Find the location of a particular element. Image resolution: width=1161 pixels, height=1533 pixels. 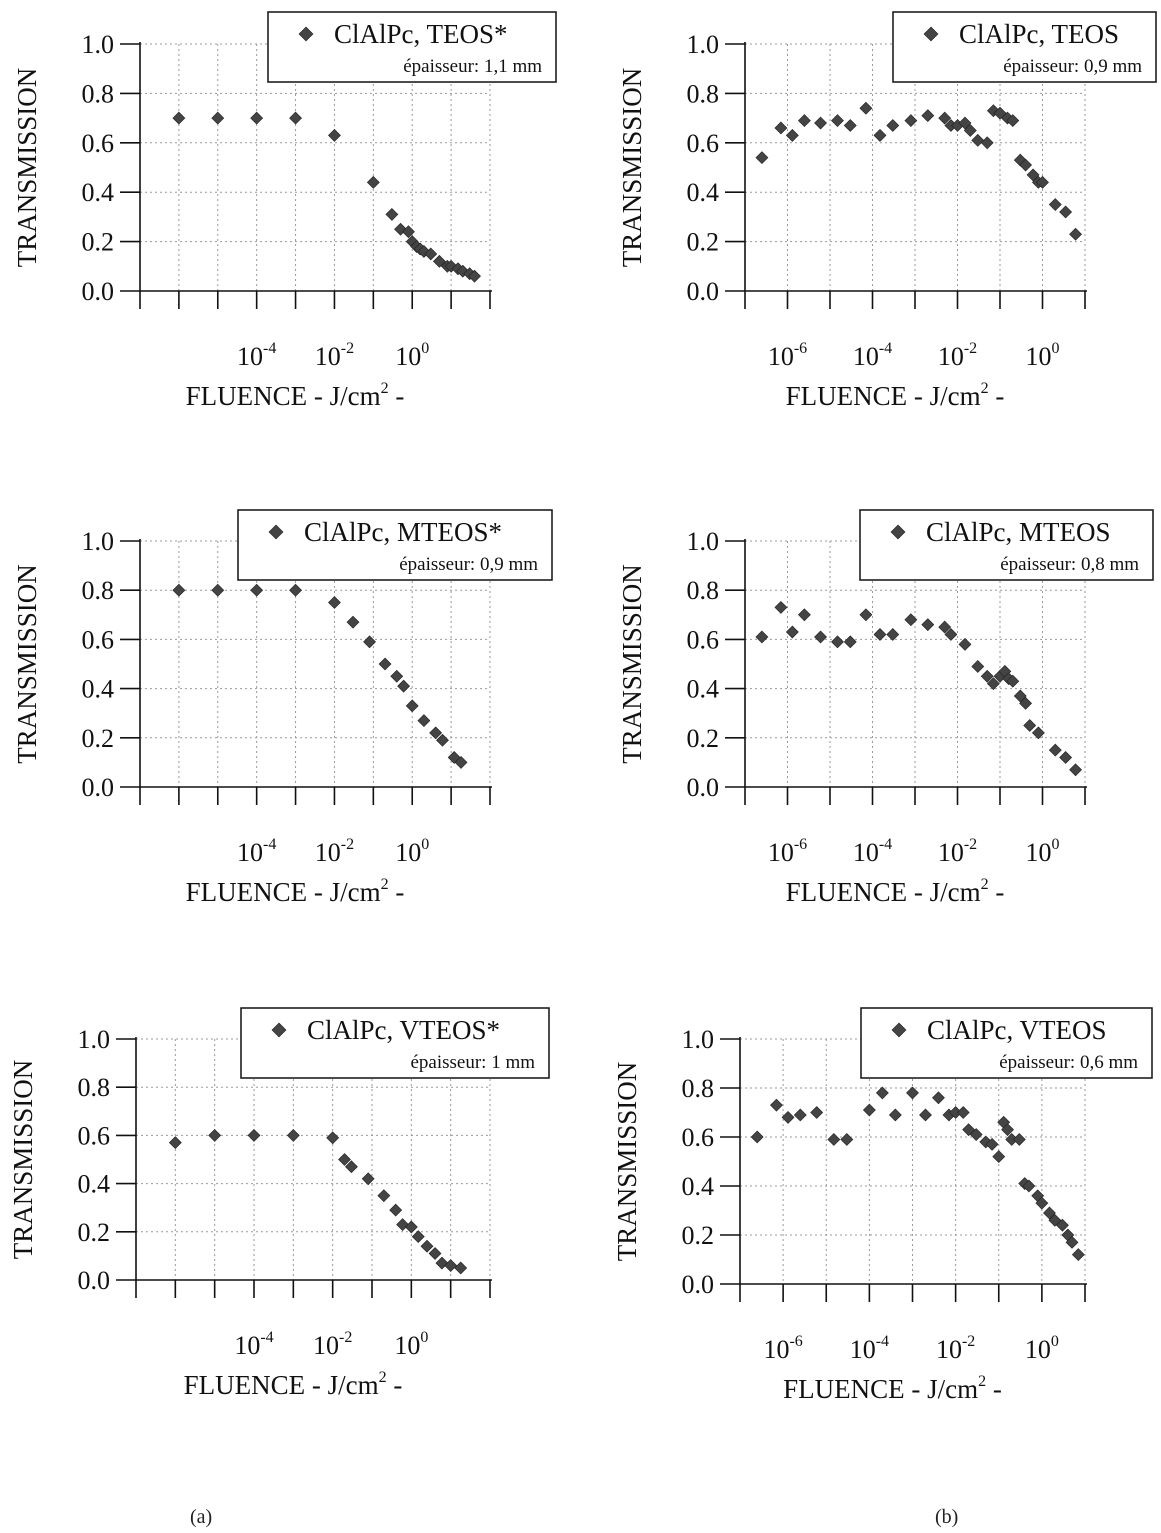

legend-thickness: épaisseur: 0,6 mm is located at coordinates (1068, 1062).